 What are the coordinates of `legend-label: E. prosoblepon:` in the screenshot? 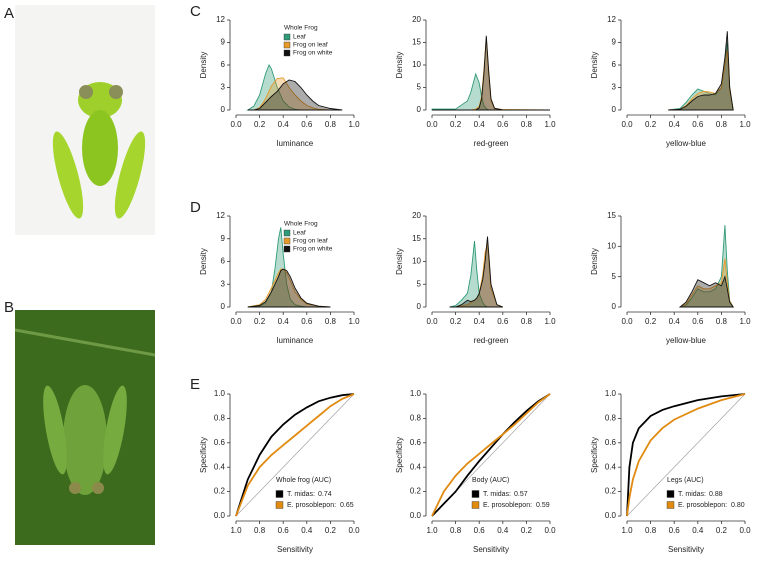 It's located at (507, 505).